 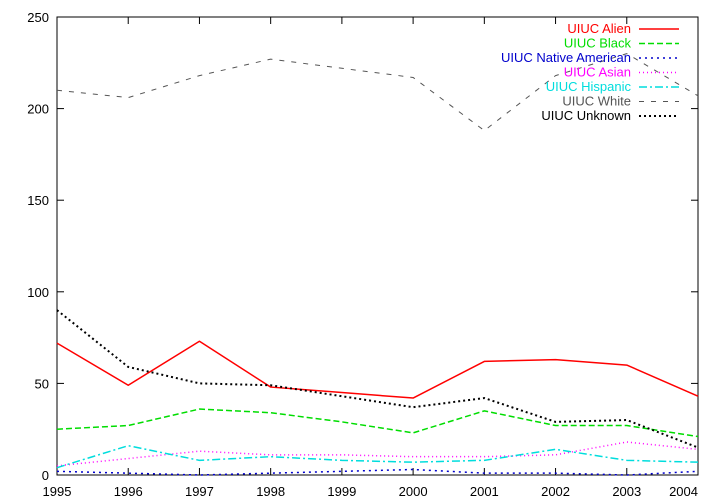 What do you see at coordinates (38, 200) in the screenshot?
I see `y-tick-label: 150` at bounding box center [38, 200].